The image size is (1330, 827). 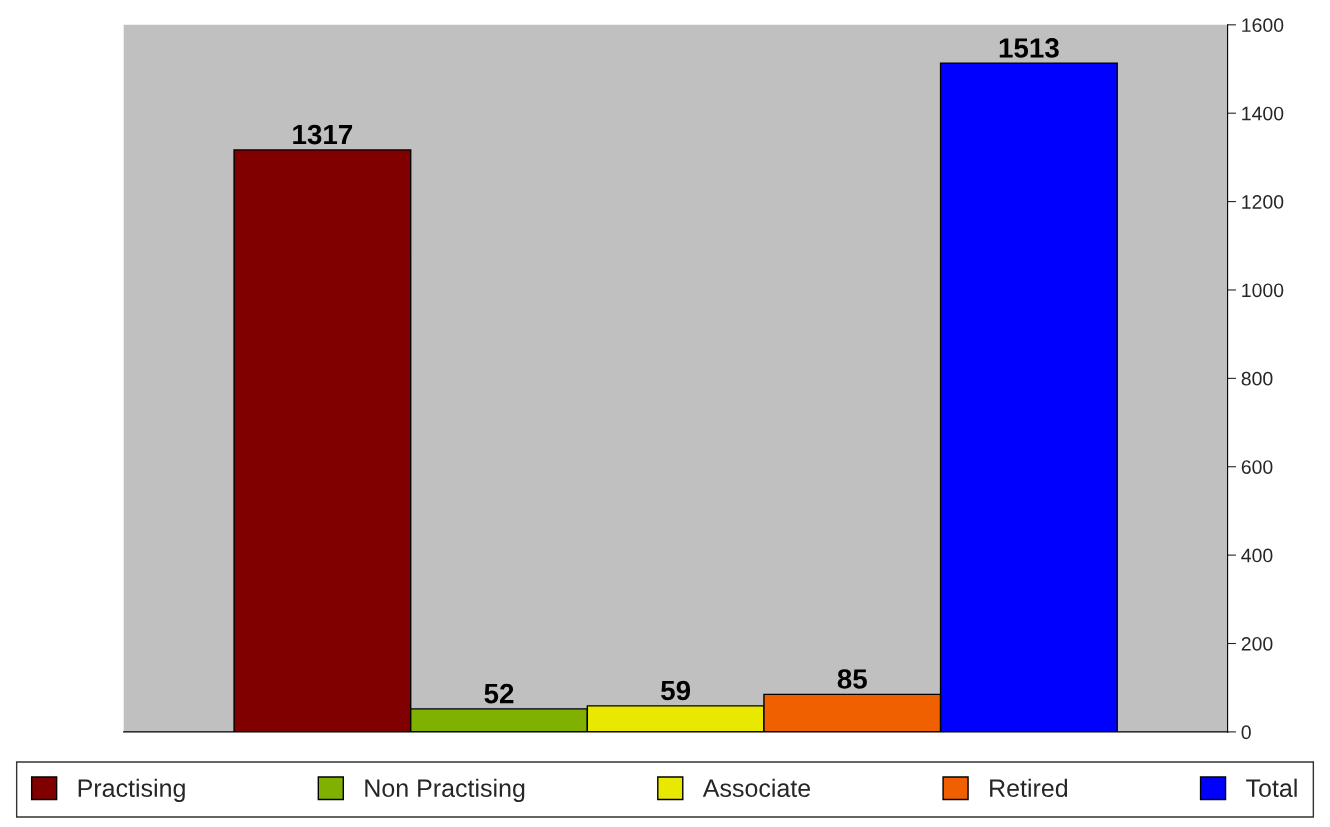 What do you see at coordinates (1263, 25) in the screenshot?
I see `y-tick-label: 1600` at bounding box center [1263, 25].